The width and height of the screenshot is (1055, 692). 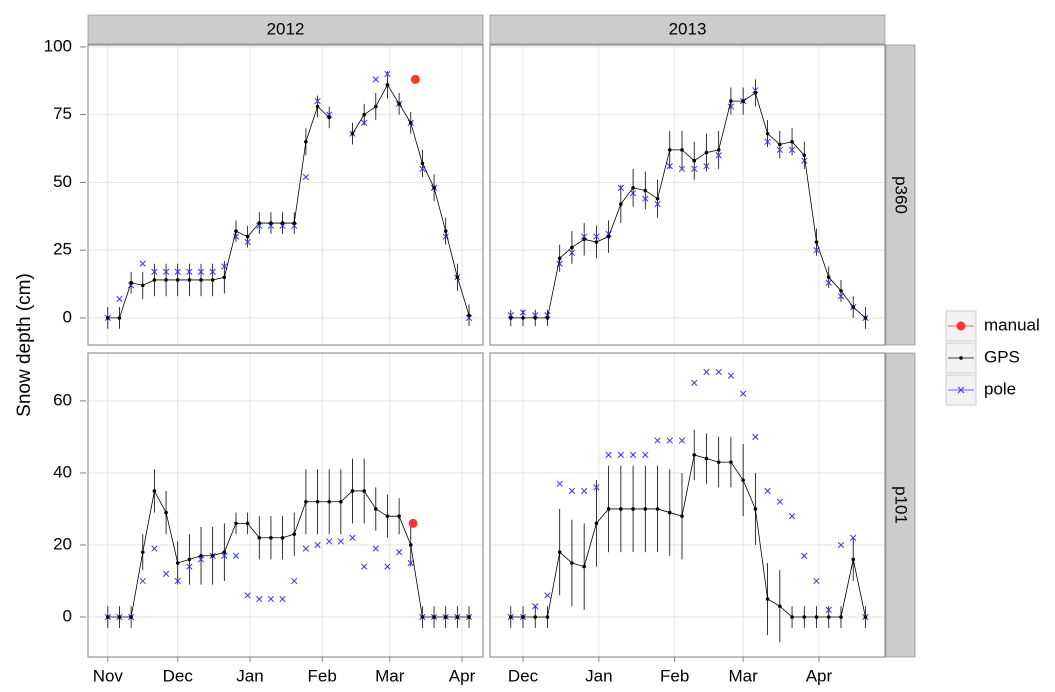 I want to click on manual-point, so click(x=415, y=79).